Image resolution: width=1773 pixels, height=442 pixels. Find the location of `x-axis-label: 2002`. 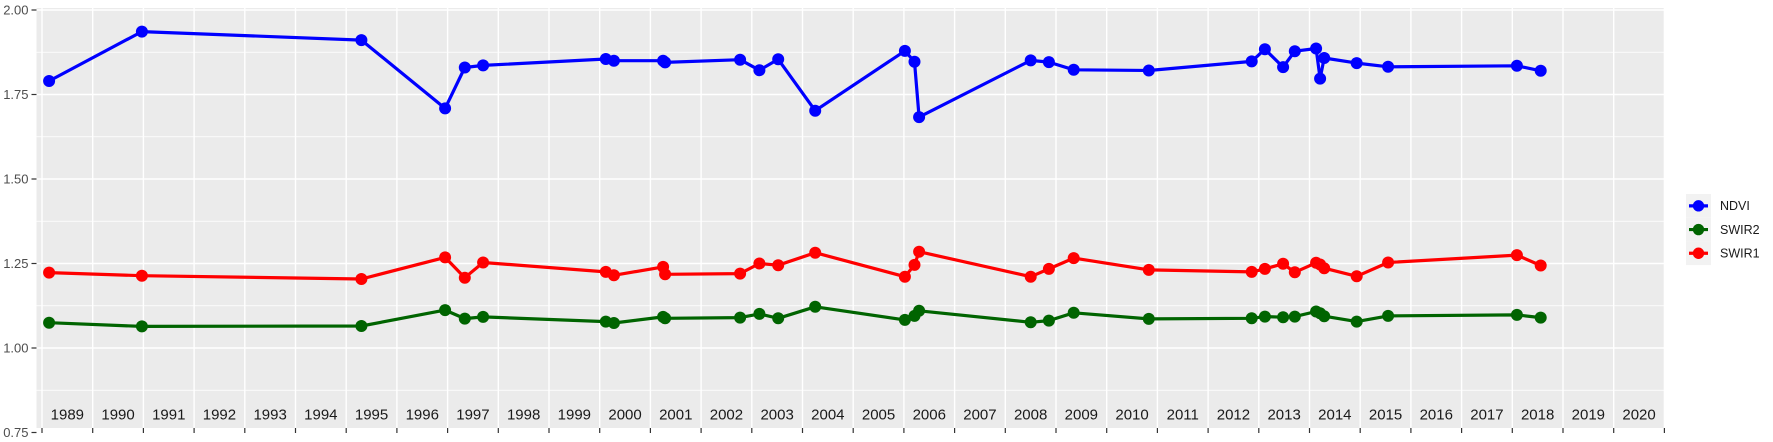

x-axis-label: 2002 is located at coordinates (726, 415).